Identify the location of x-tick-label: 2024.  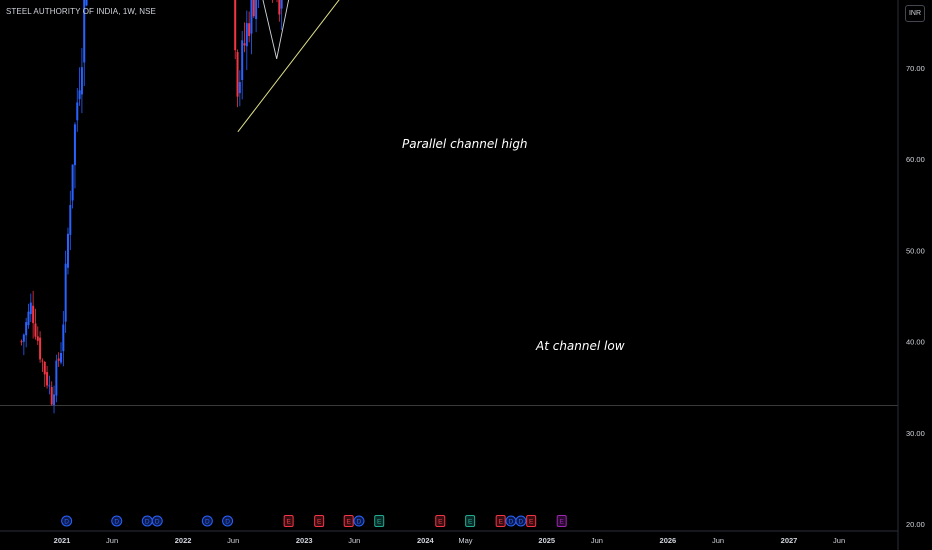
(426, 540).